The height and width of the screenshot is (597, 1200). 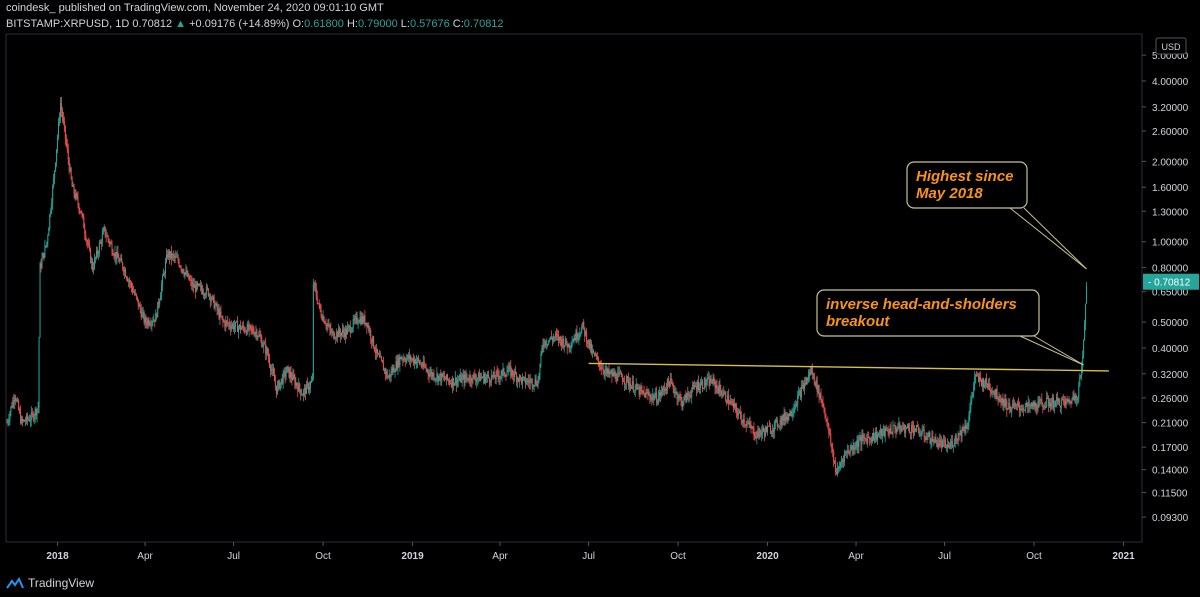 What do you see at coordinates (848, 367) in the screenshot?
I see `neckline-trendline` at bounding box center [848, 367].